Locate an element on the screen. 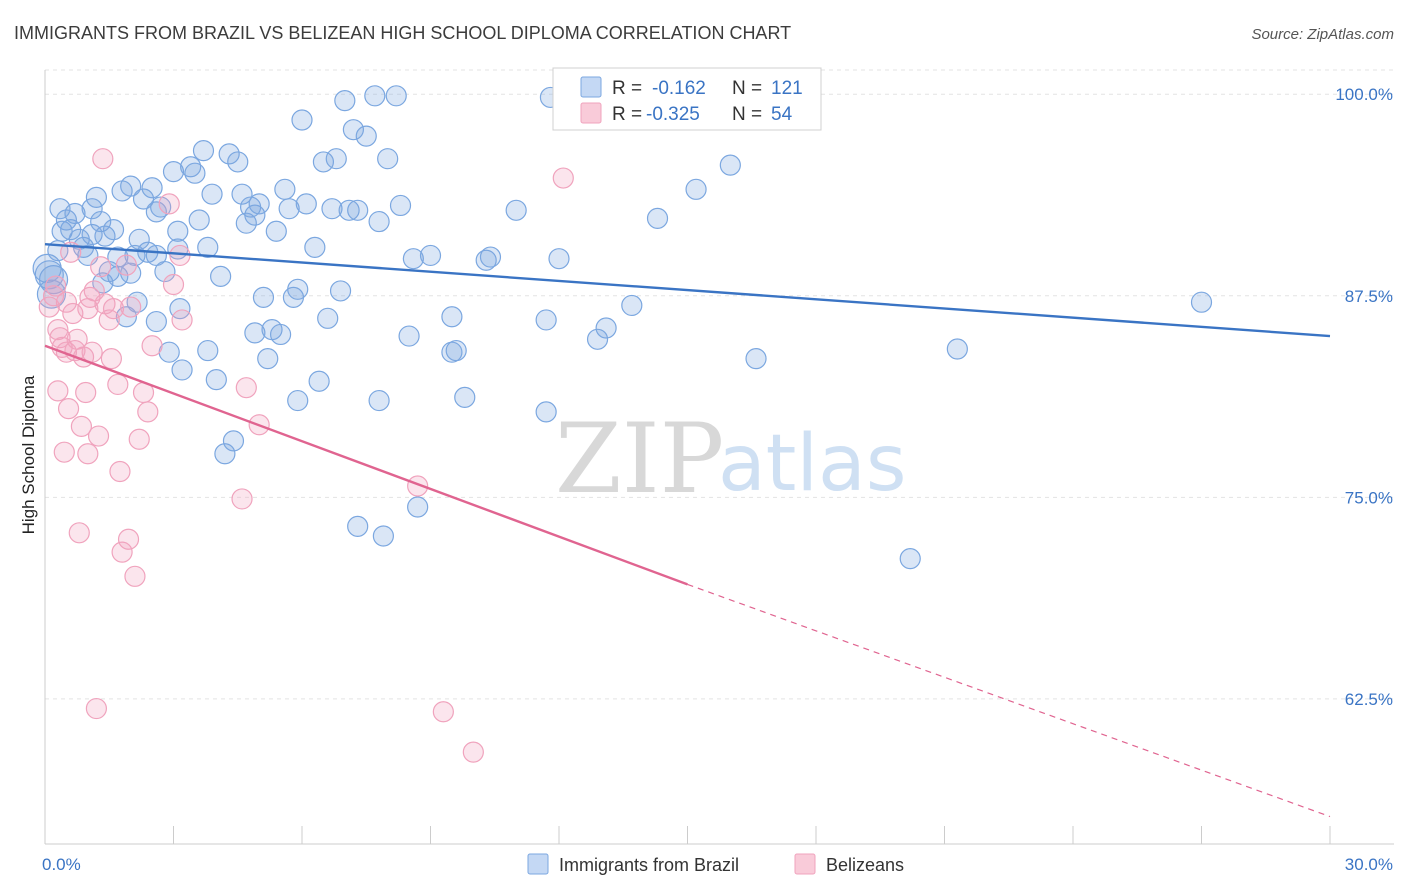 The image size is (1406, 892). legend-swatch-brazil is located at coordinates (591, 87).